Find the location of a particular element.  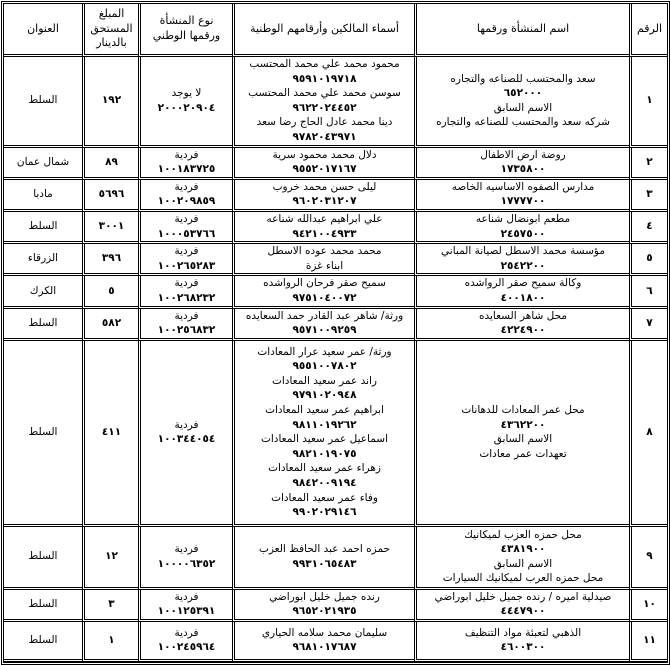

type-cell: فردية ١٠٠٢٦٨٢٣٢ is located at coordinates (185, 292).